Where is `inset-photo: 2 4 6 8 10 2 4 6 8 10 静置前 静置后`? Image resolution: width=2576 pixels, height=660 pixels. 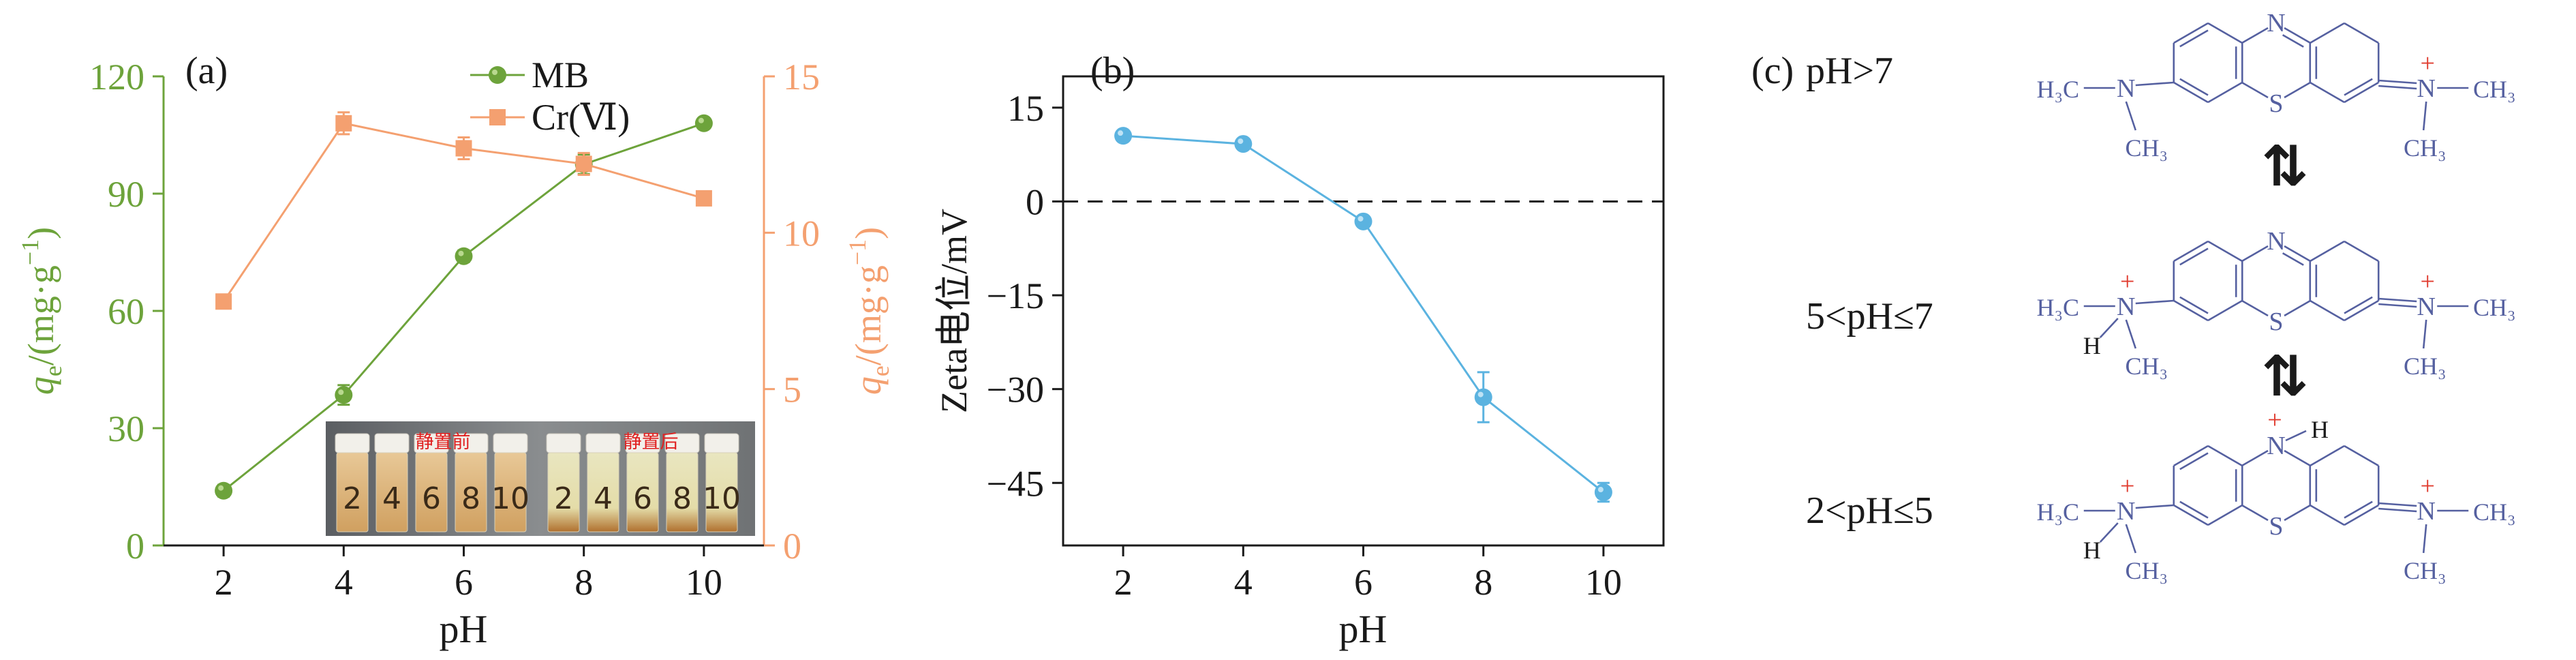 inset-photo: 2 4 6 8 10 2 4 6 8 10 静置前 静置后 is located at coordinates (540, 478).